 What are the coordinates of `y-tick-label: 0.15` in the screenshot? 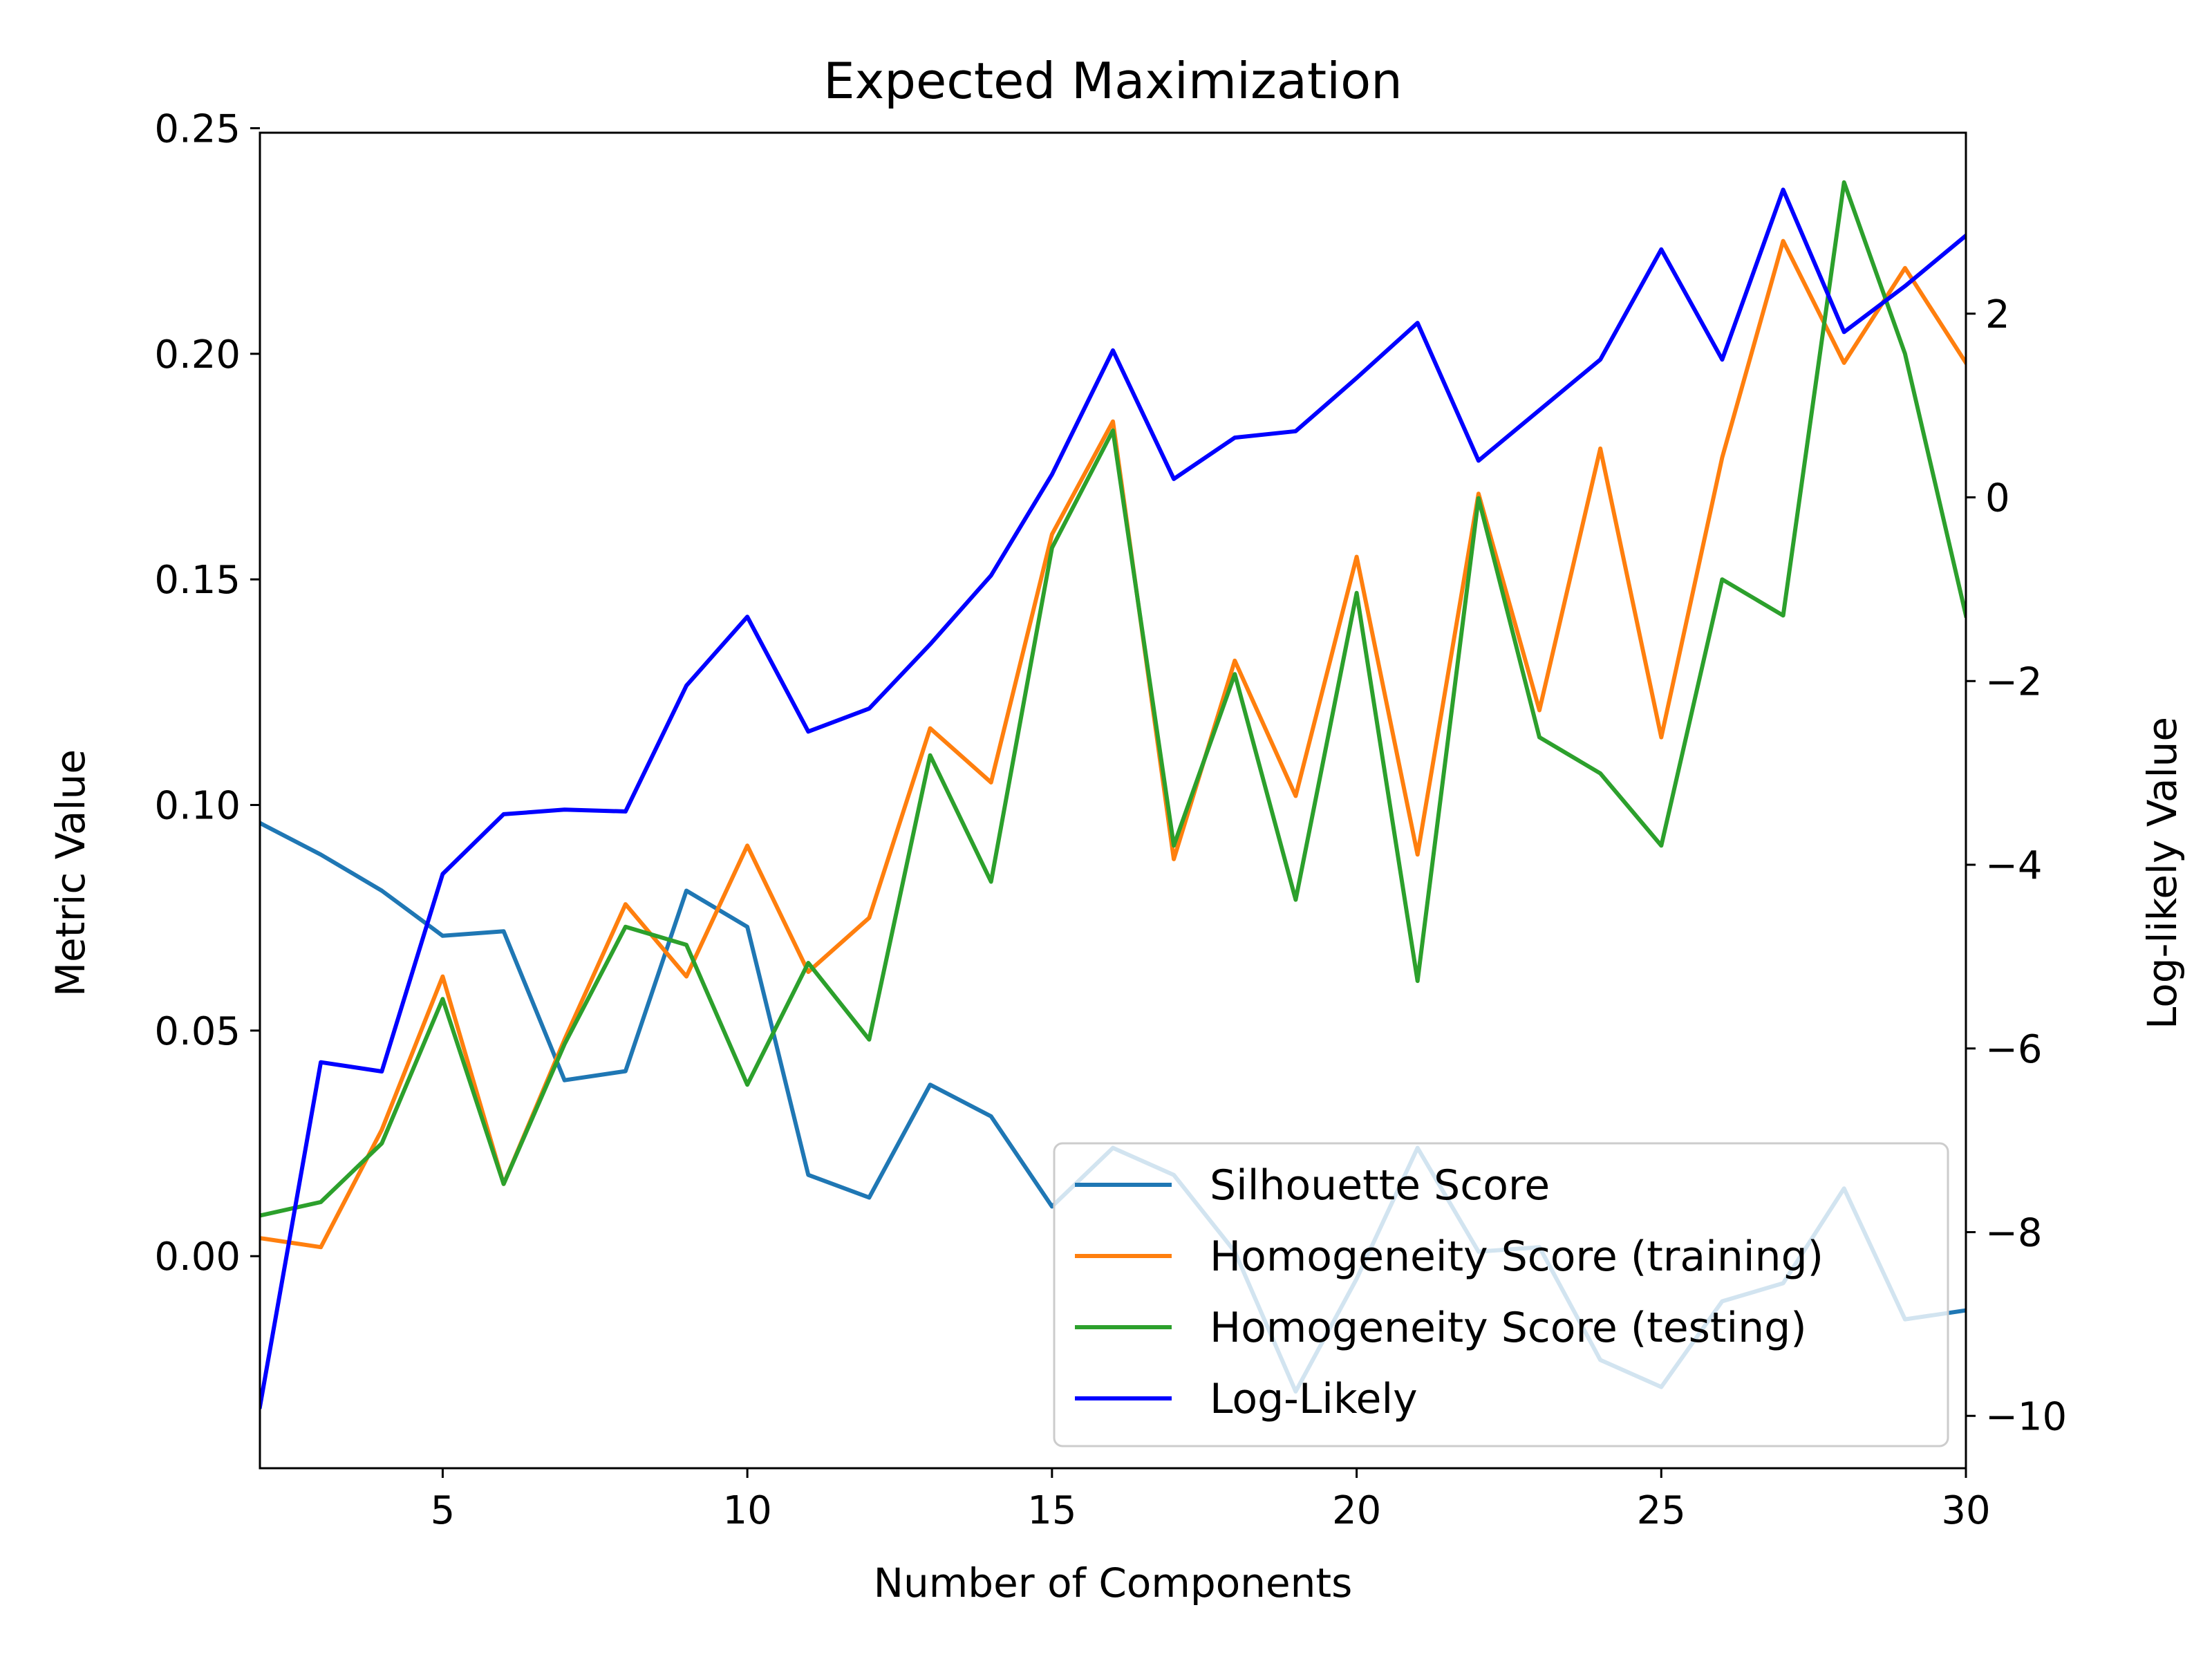 It's located at (198, 581).